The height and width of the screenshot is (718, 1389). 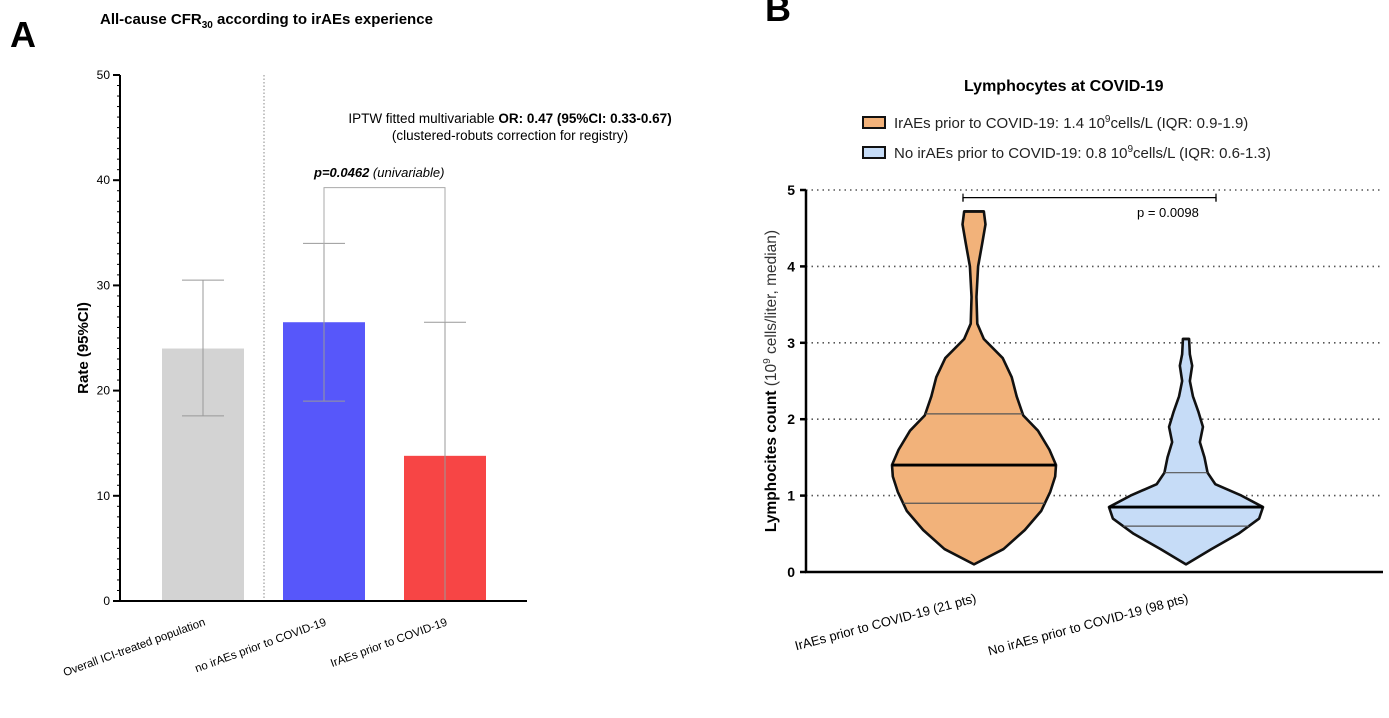 What do you see at coordinates (342, 172) in the screenshot?
I see `panel-a-p-value-number: p=0.0462` at bounding box center [342, 172].